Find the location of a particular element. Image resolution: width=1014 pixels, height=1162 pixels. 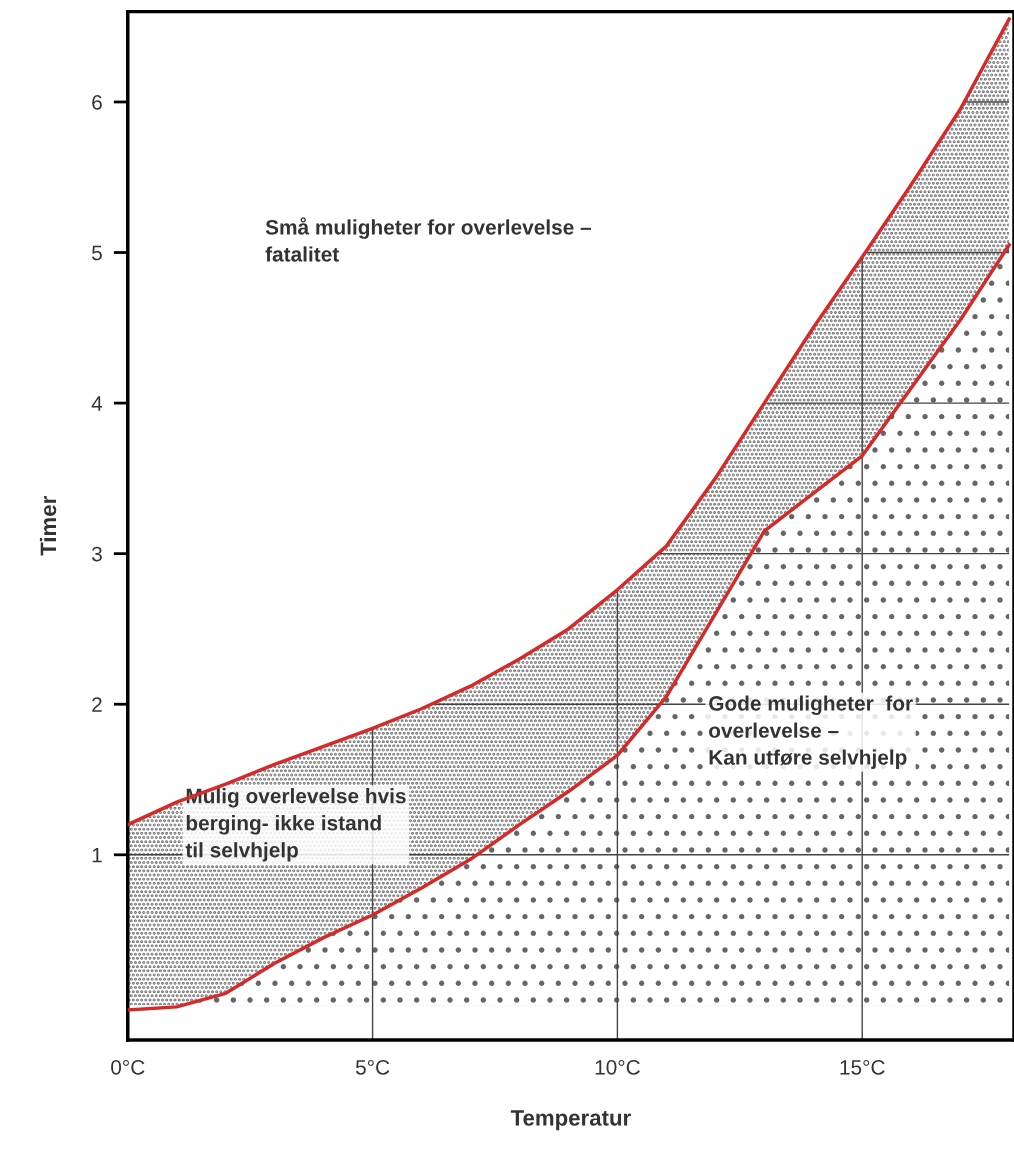

y-tick-label: 3 is located at coordinates (96, 554).